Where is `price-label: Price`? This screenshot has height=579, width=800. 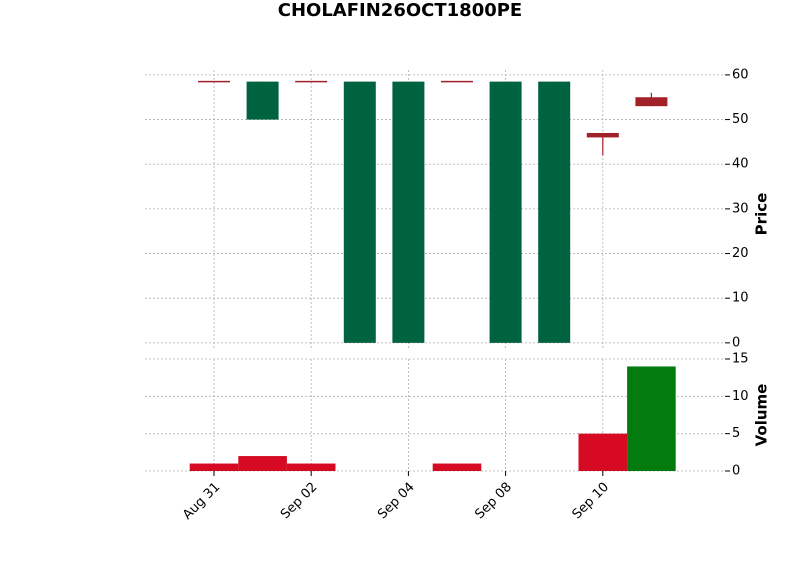 price-label: Price is located at coordinates (762, 214).